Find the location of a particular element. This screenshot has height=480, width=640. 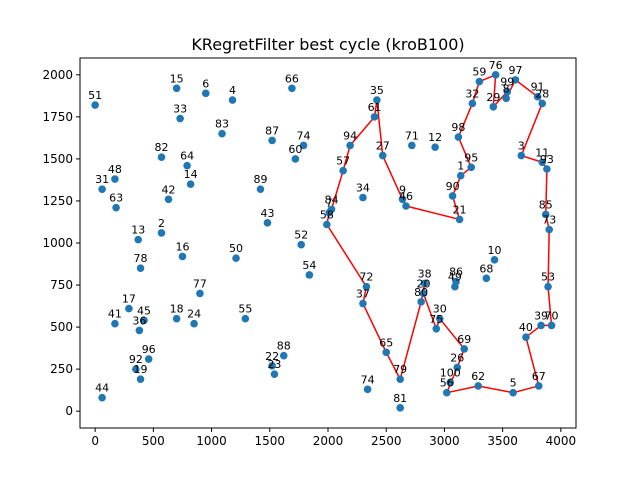

city-label: 43 is located at coordinates (267, 213).